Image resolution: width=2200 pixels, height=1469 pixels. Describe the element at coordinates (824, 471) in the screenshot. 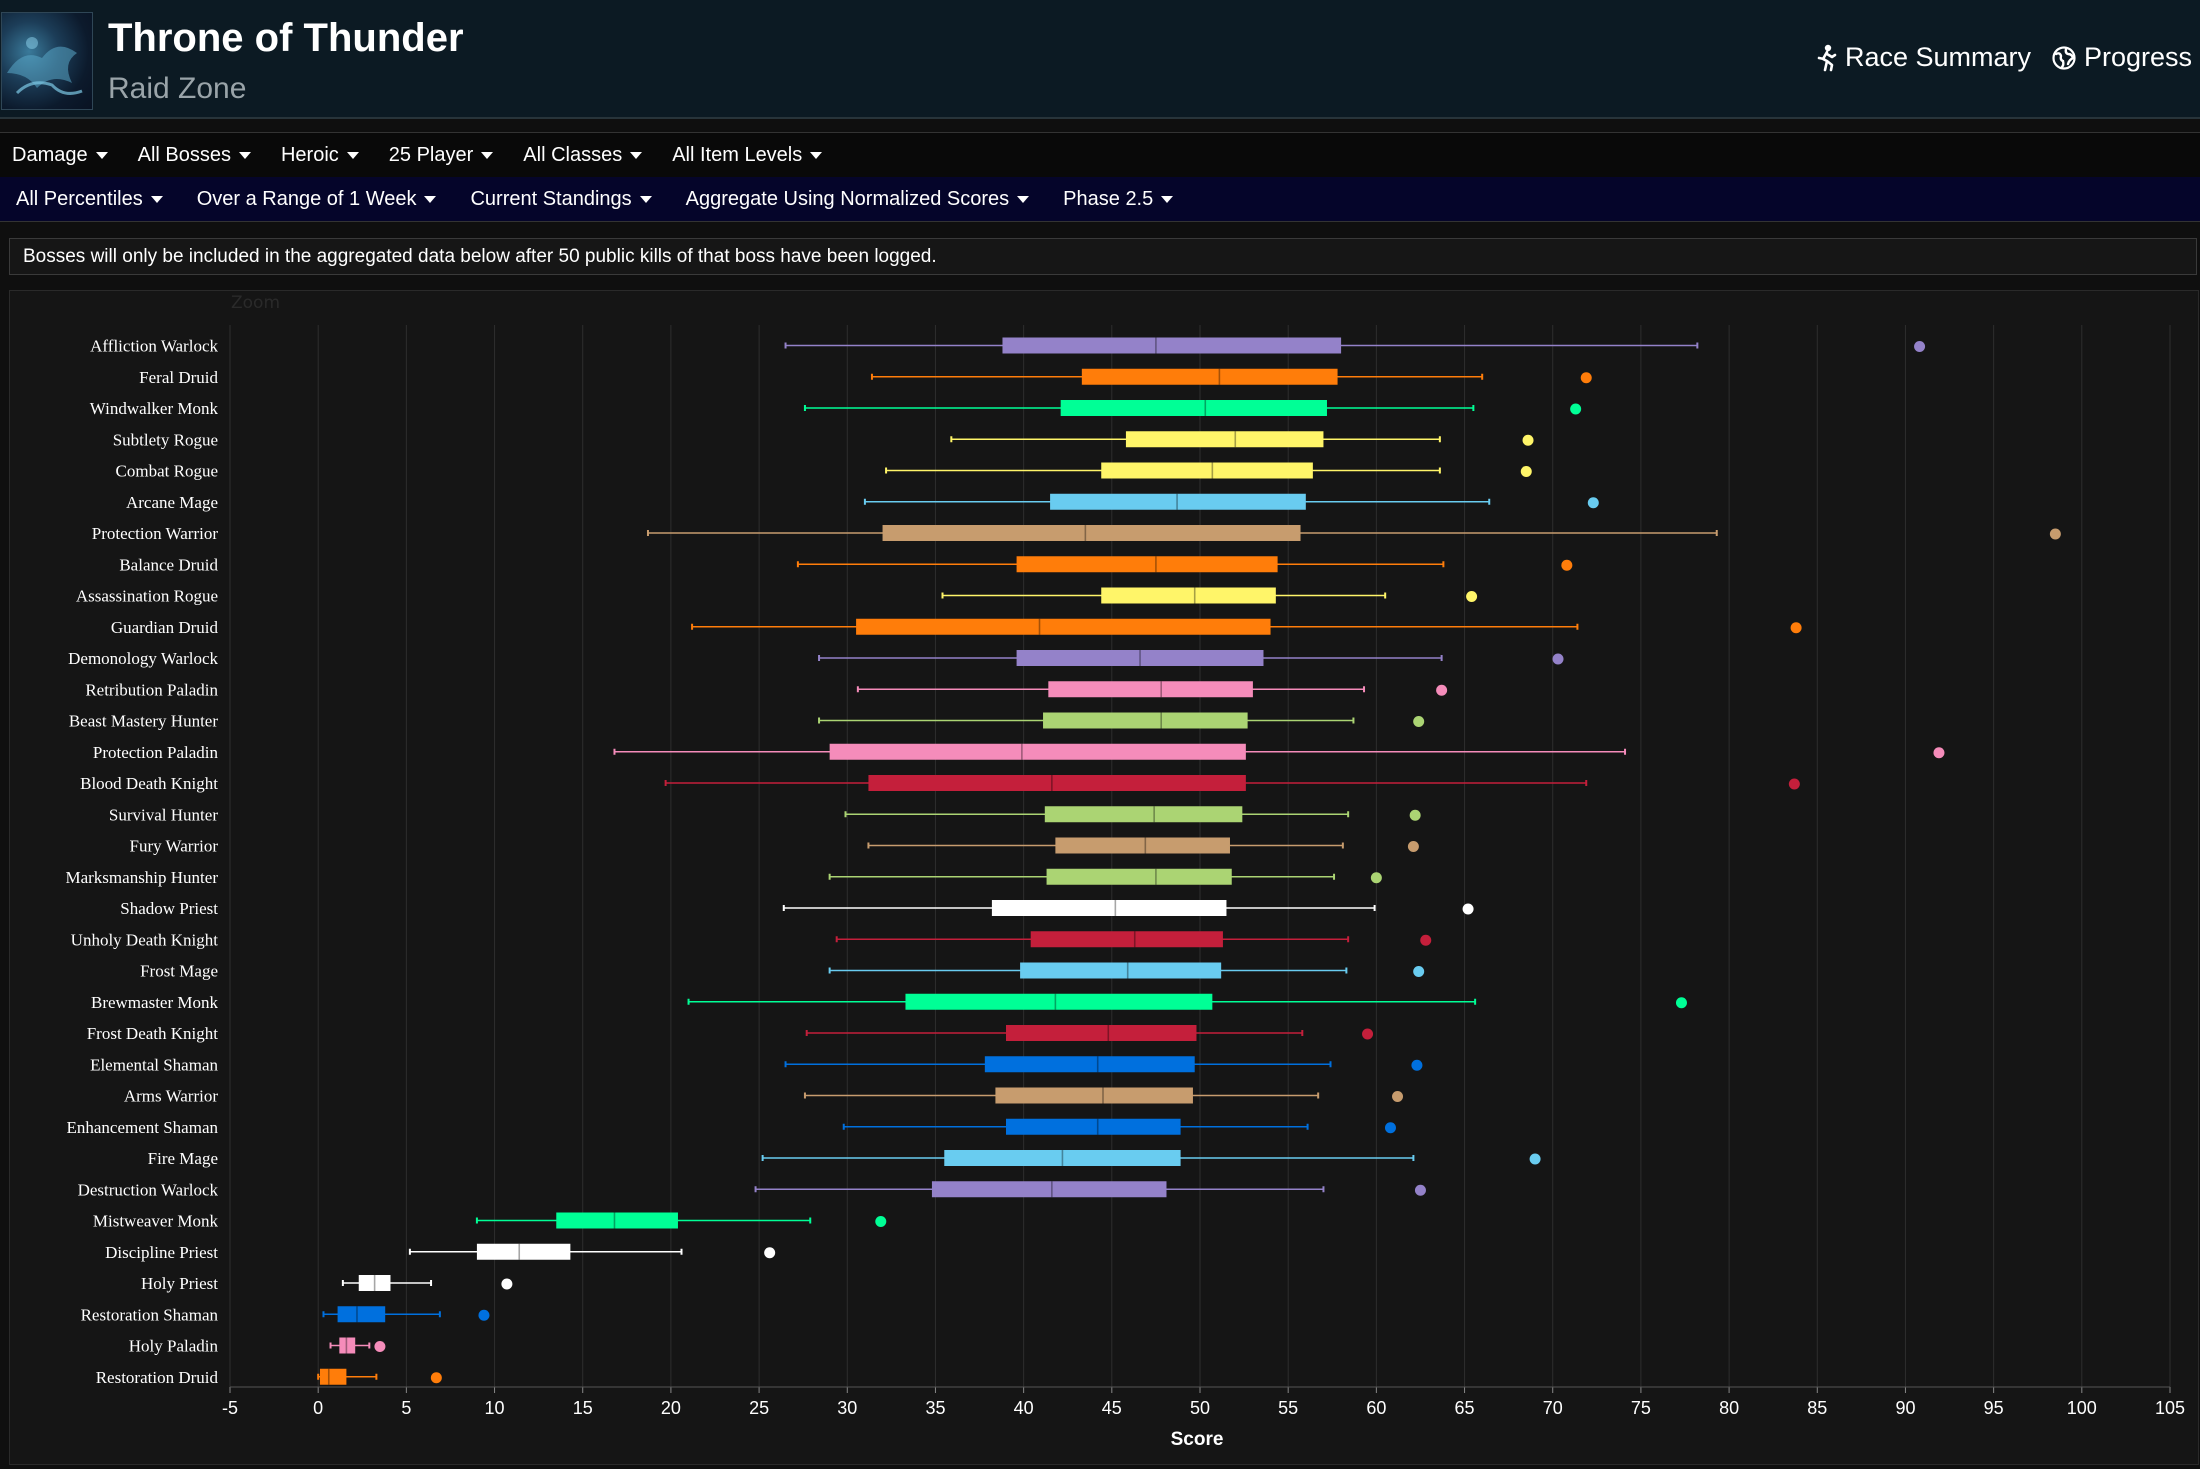

I see `boxplot-row: Combat Rogue` at that location.